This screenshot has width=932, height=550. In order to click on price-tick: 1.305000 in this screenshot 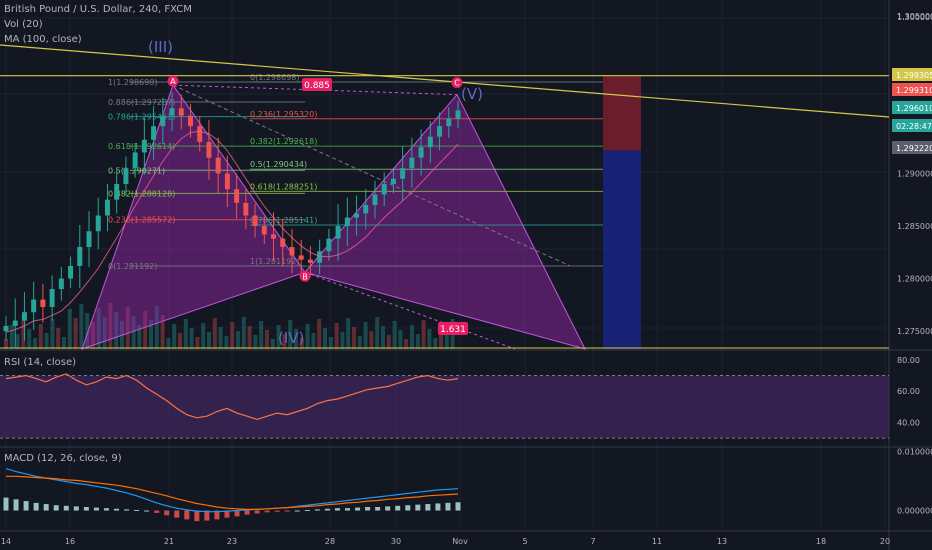, I will do `click(914, 16)`.